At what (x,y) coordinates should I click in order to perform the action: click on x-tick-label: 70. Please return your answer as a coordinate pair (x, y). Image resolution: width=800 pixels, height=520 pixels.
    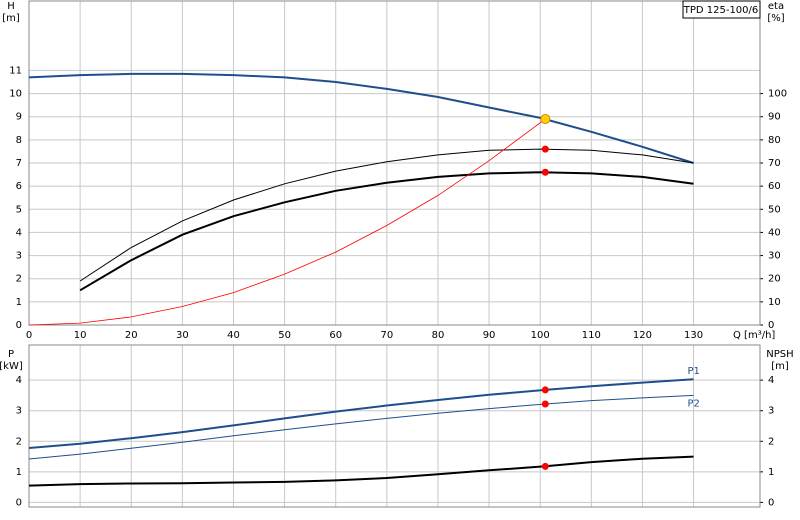
    Looking at the image, I should click on (386, 335).